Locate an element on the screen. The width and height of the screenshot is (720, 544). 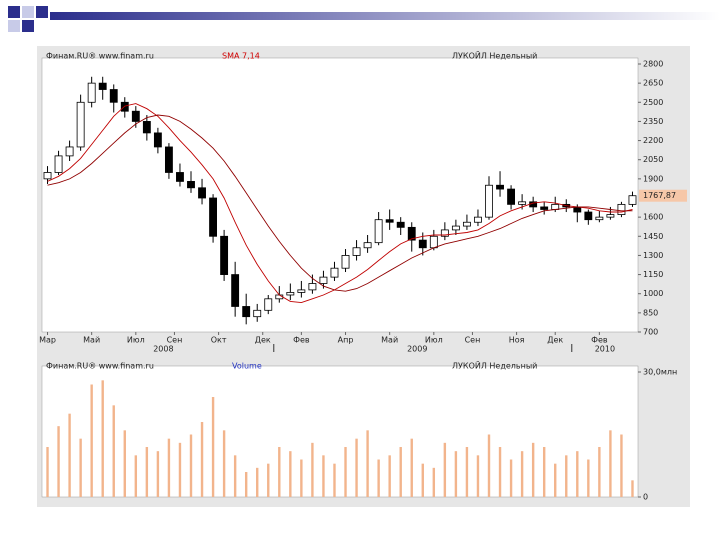
y-tick-label: 1300 is located at coordinates (653, 255).